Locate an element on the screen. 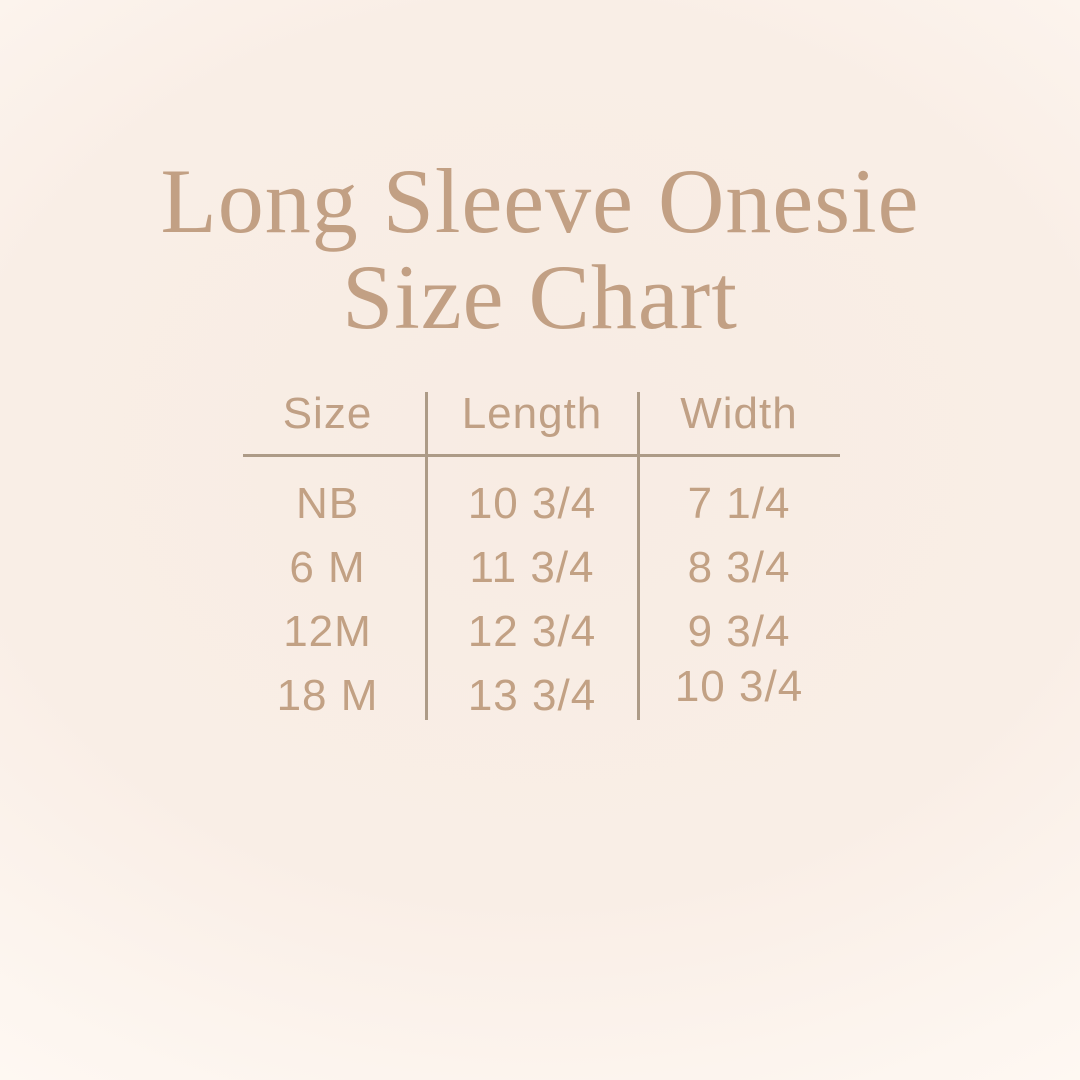 The height and width of the screenshot is (1080, 1080). table-cell-size-12m: 12M is located at coordinates (327, 631).